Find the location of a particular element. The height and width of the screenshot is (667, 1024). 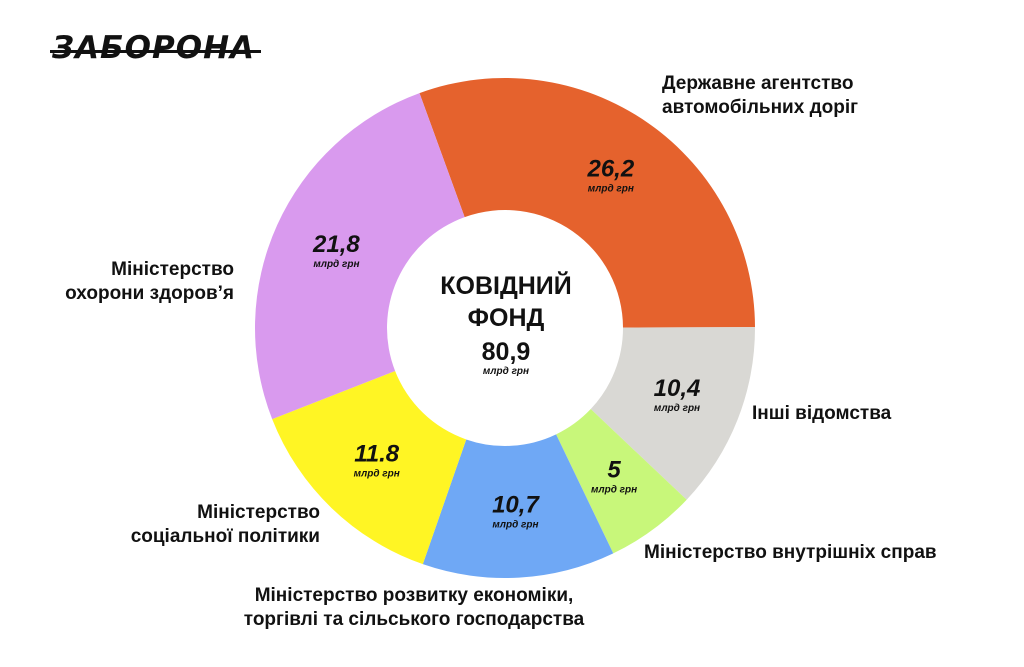

segment-label-other: Інші відомства is located at coordinates (821, 414).